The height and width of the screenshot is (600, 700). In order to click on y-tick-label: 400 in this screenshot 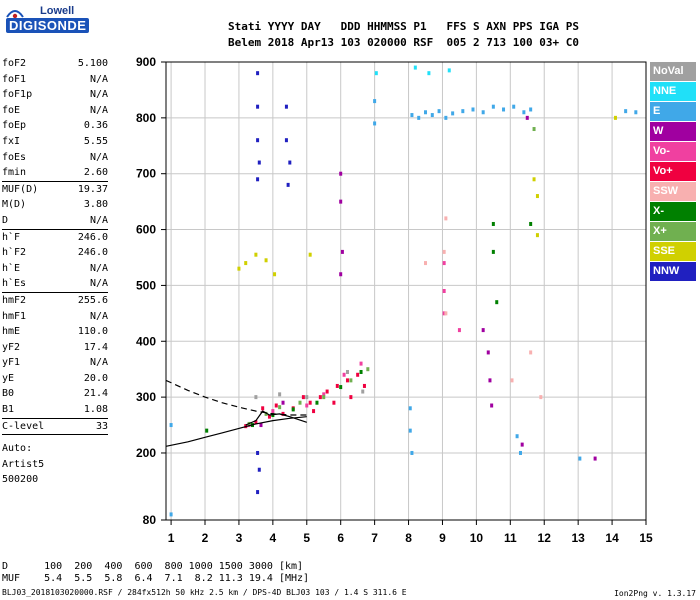, I will do `click(146, 341)`.